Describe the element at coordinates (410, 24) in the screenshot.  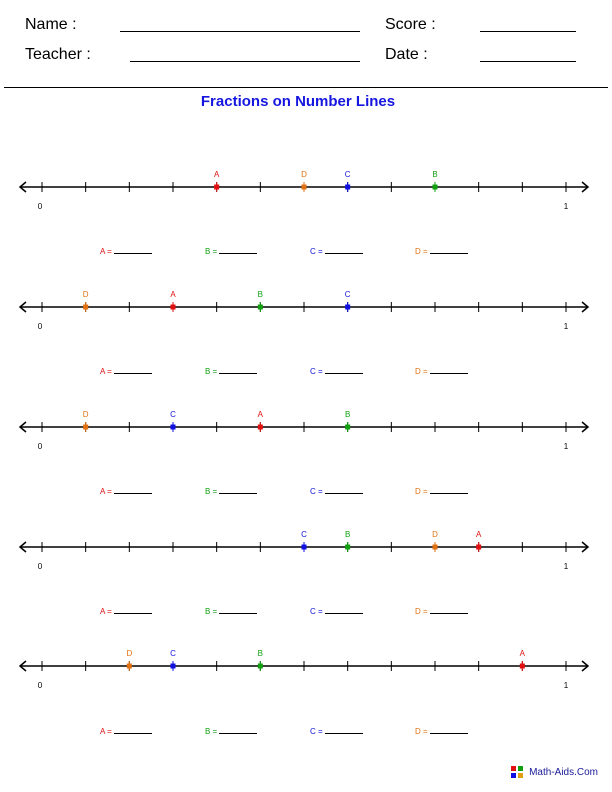
I see `score-label: Score :` at that location.